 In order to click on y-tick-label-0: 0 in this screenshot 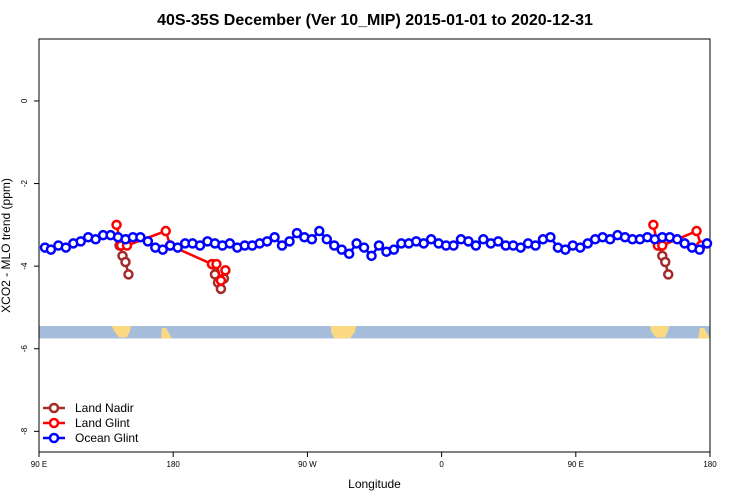, I will do `click(24, 100)`.